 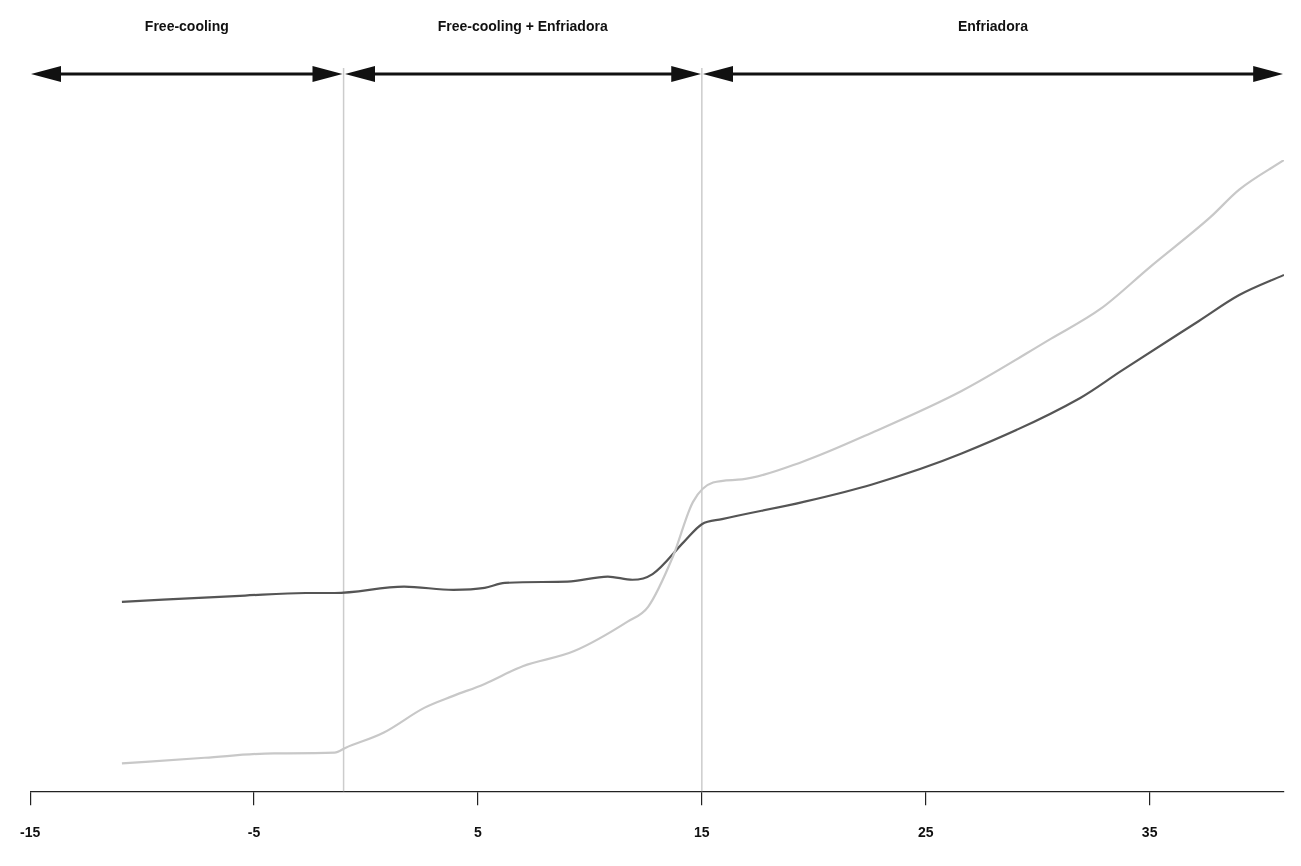 I want to click on x-tick-label: 5, so click(x=478, y=832).